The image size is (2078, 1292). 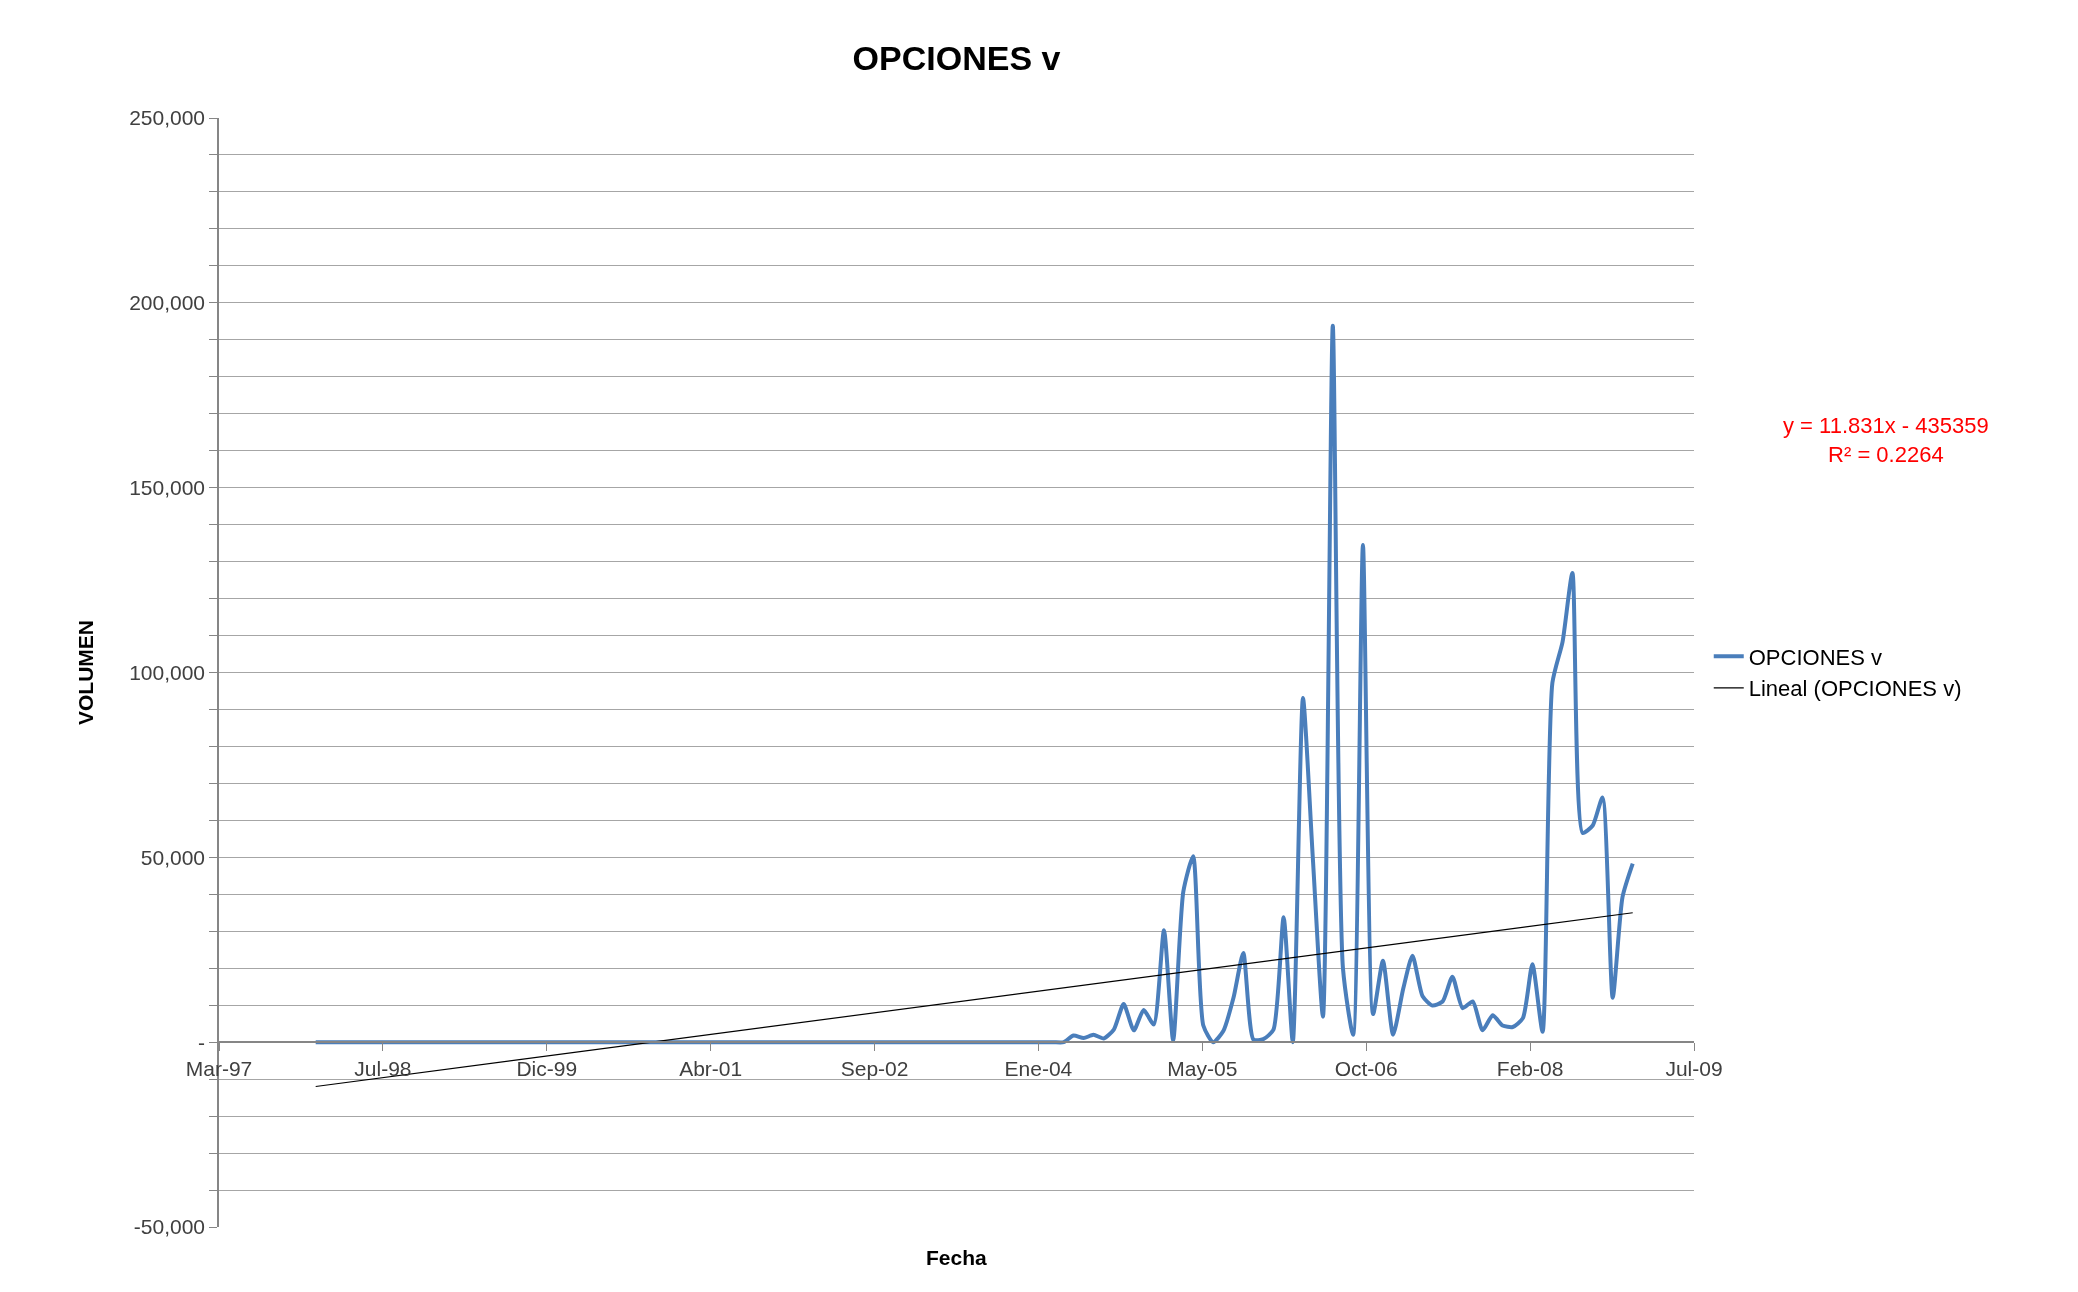 What do you see at coordinates (1815, 657) in the screenshot?
I see `legend-label: OPCIONES v` at bounding box center [1815, 657].